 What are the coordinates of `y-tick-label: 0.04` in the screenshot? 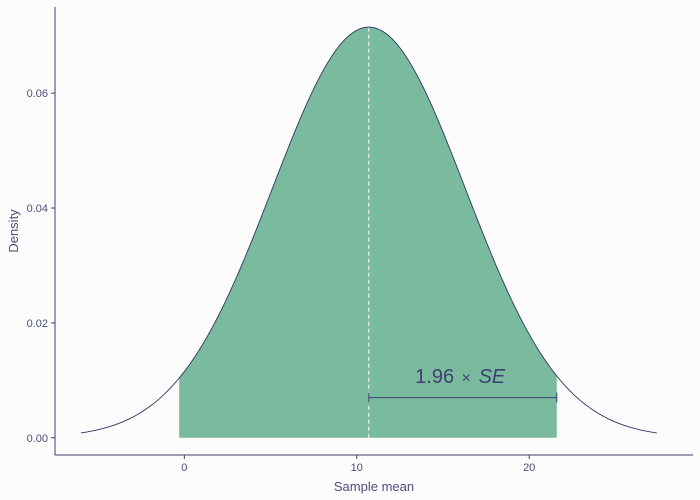 It's located at (37, 209).